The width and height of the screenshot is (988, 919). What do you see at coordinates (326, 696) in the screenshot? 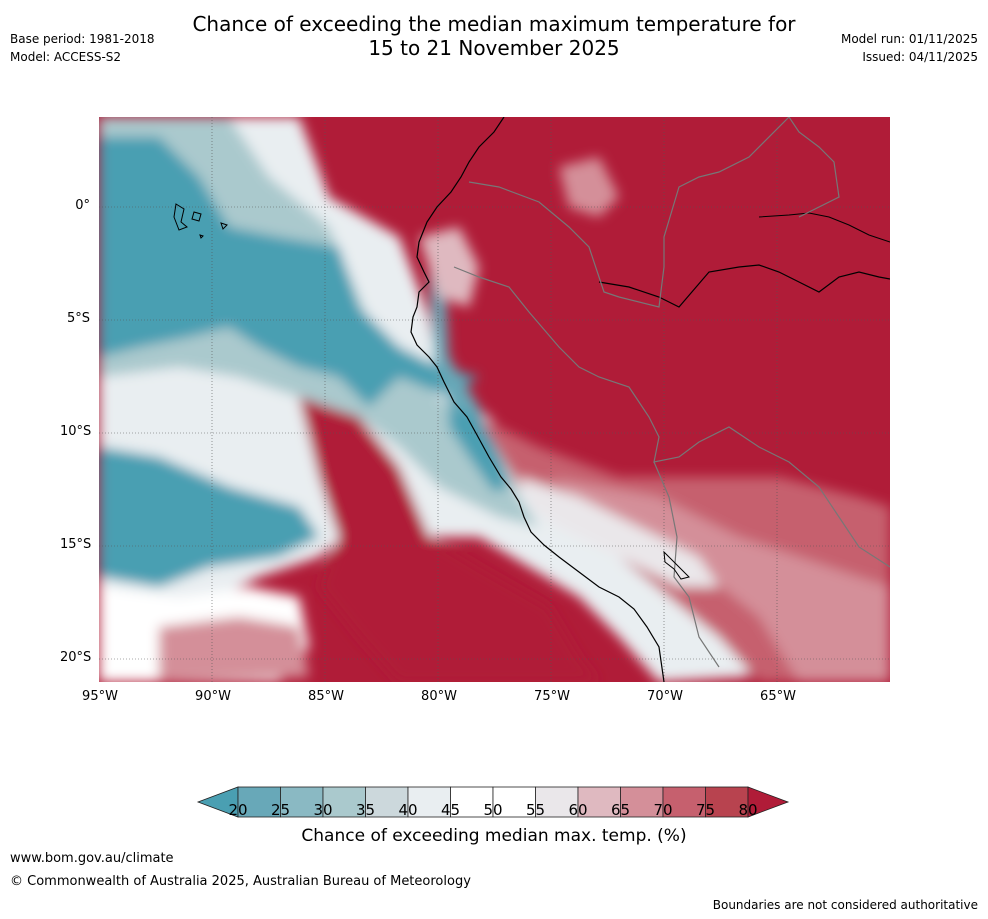
I see `lon-label-85w: 85°W` at bounding box center [326, 696].